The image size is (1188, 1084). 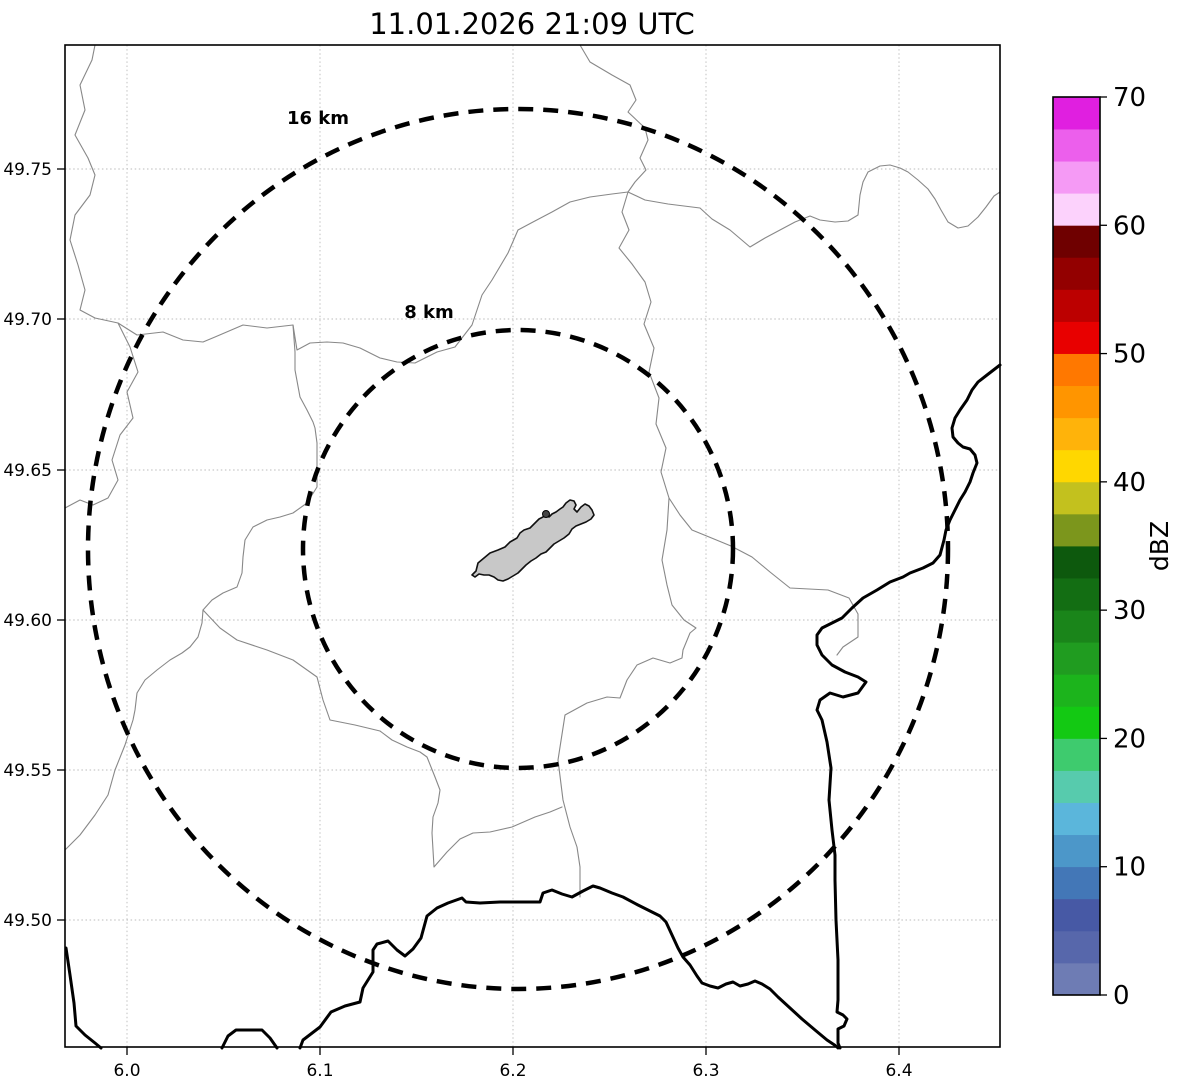 What do you see at coordinates (1159, 546) in the screenshot?
I see `colorbar-axis-label: dBZ` at bounding box center [1159, 546].